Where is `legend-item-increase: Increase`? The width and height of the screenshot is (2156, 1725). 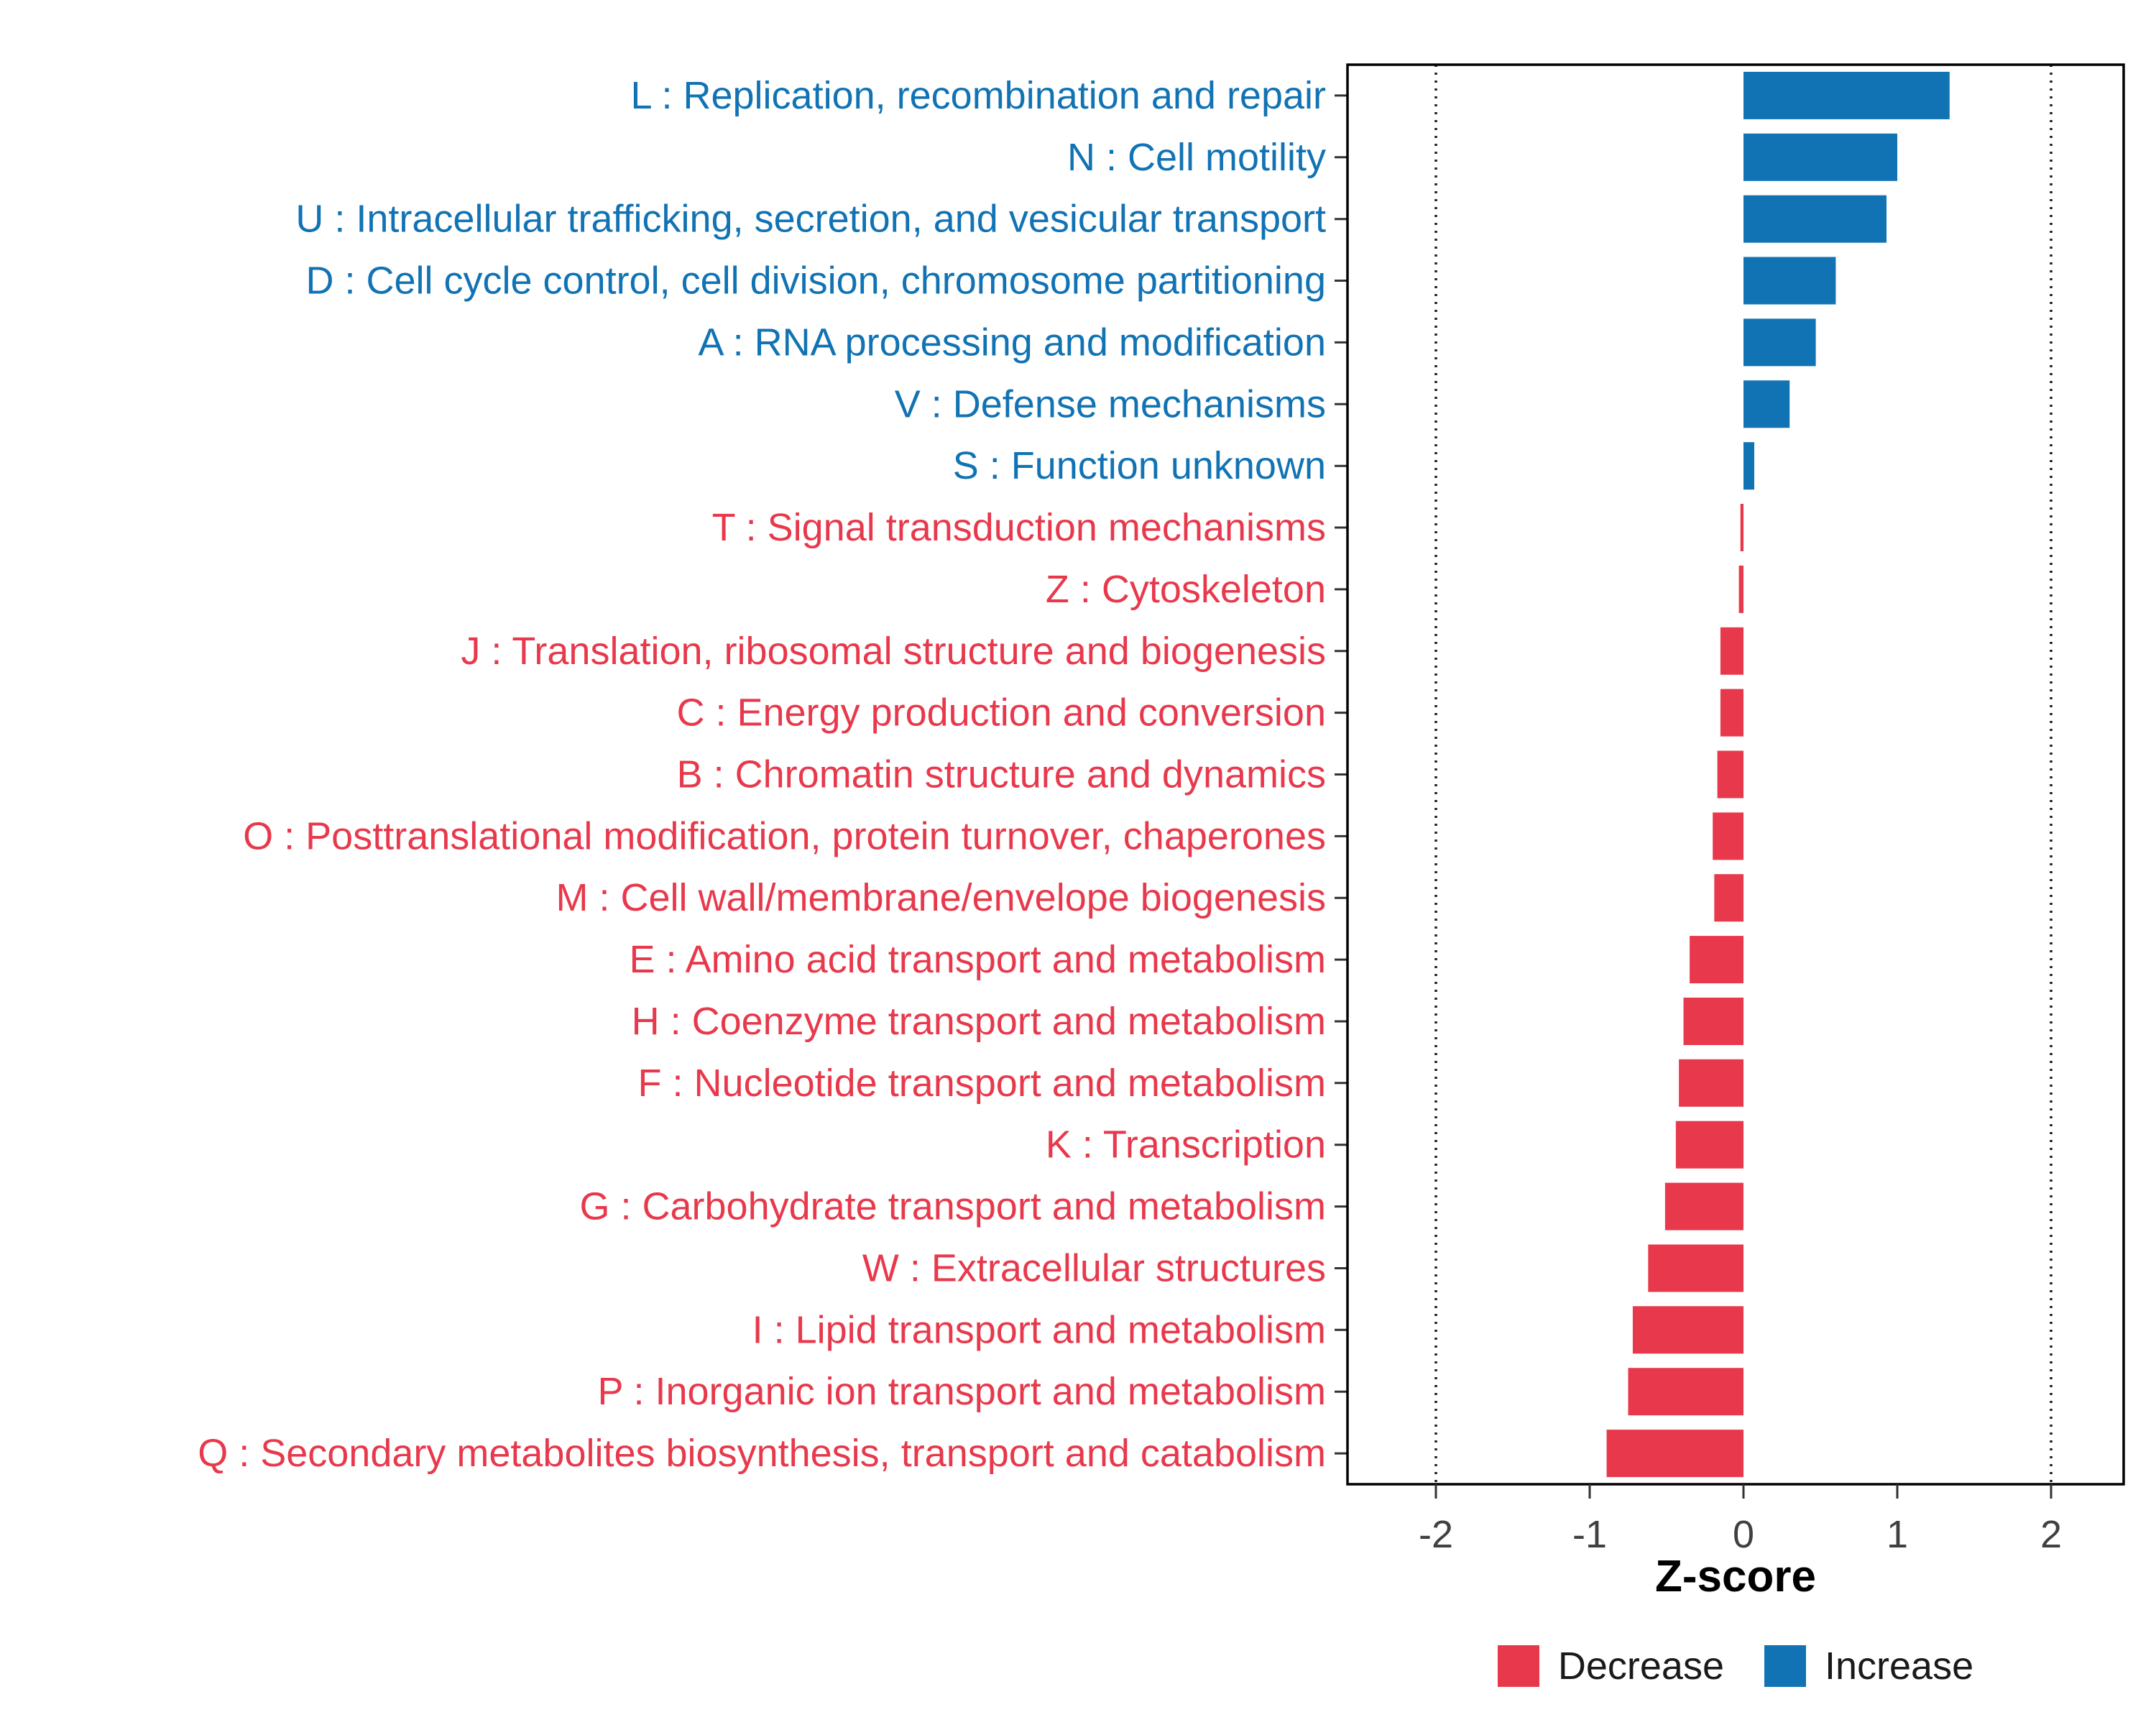 legend-item-increase: Increase is located at coordinates (1869, 1666).